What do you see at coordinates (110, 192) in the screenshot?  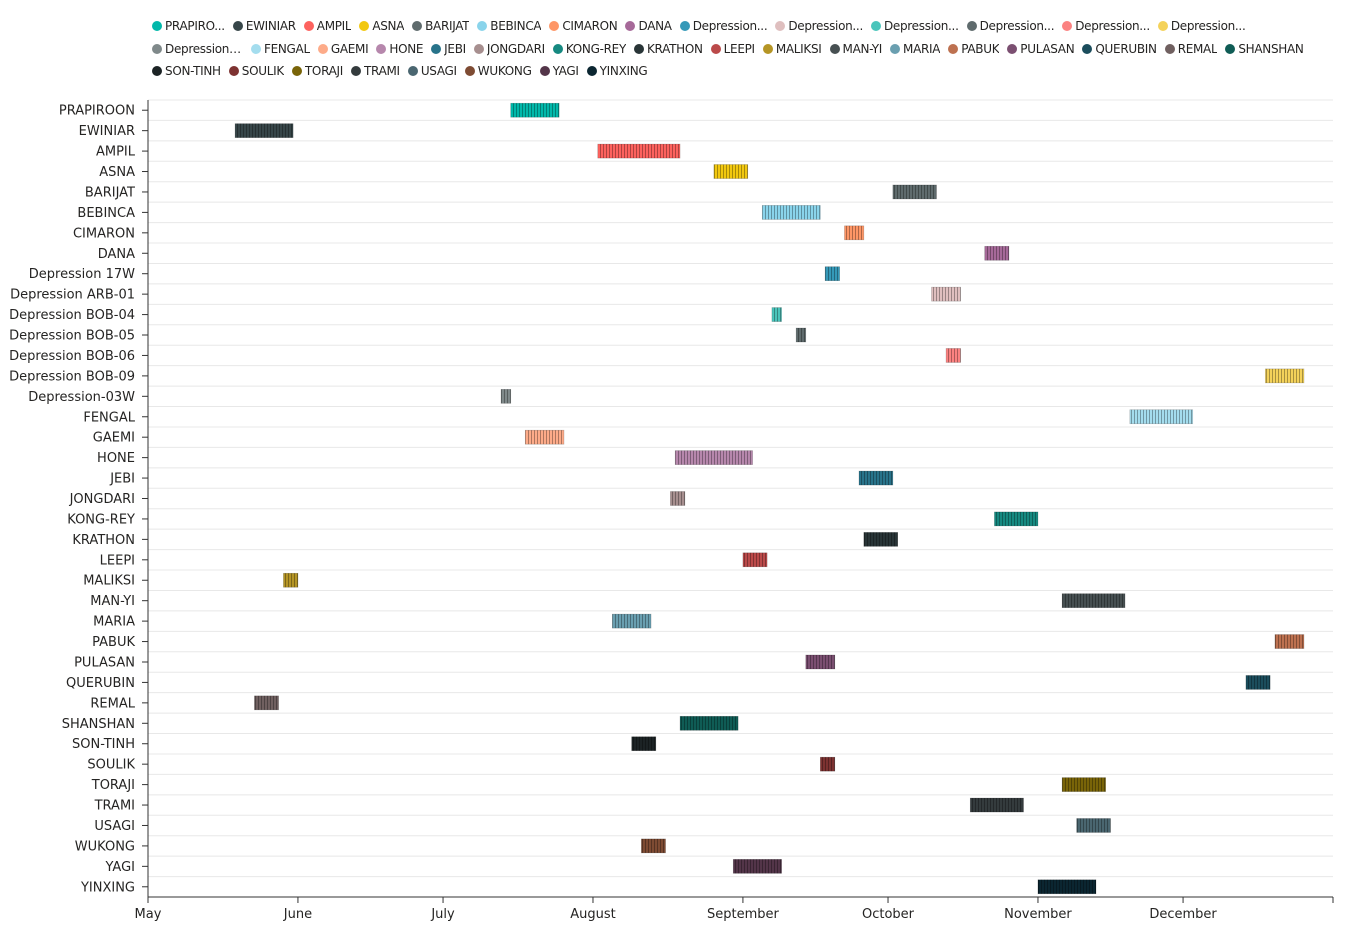 I see `y-tick-label: BARIJAT` at bounding box center [110, 192].